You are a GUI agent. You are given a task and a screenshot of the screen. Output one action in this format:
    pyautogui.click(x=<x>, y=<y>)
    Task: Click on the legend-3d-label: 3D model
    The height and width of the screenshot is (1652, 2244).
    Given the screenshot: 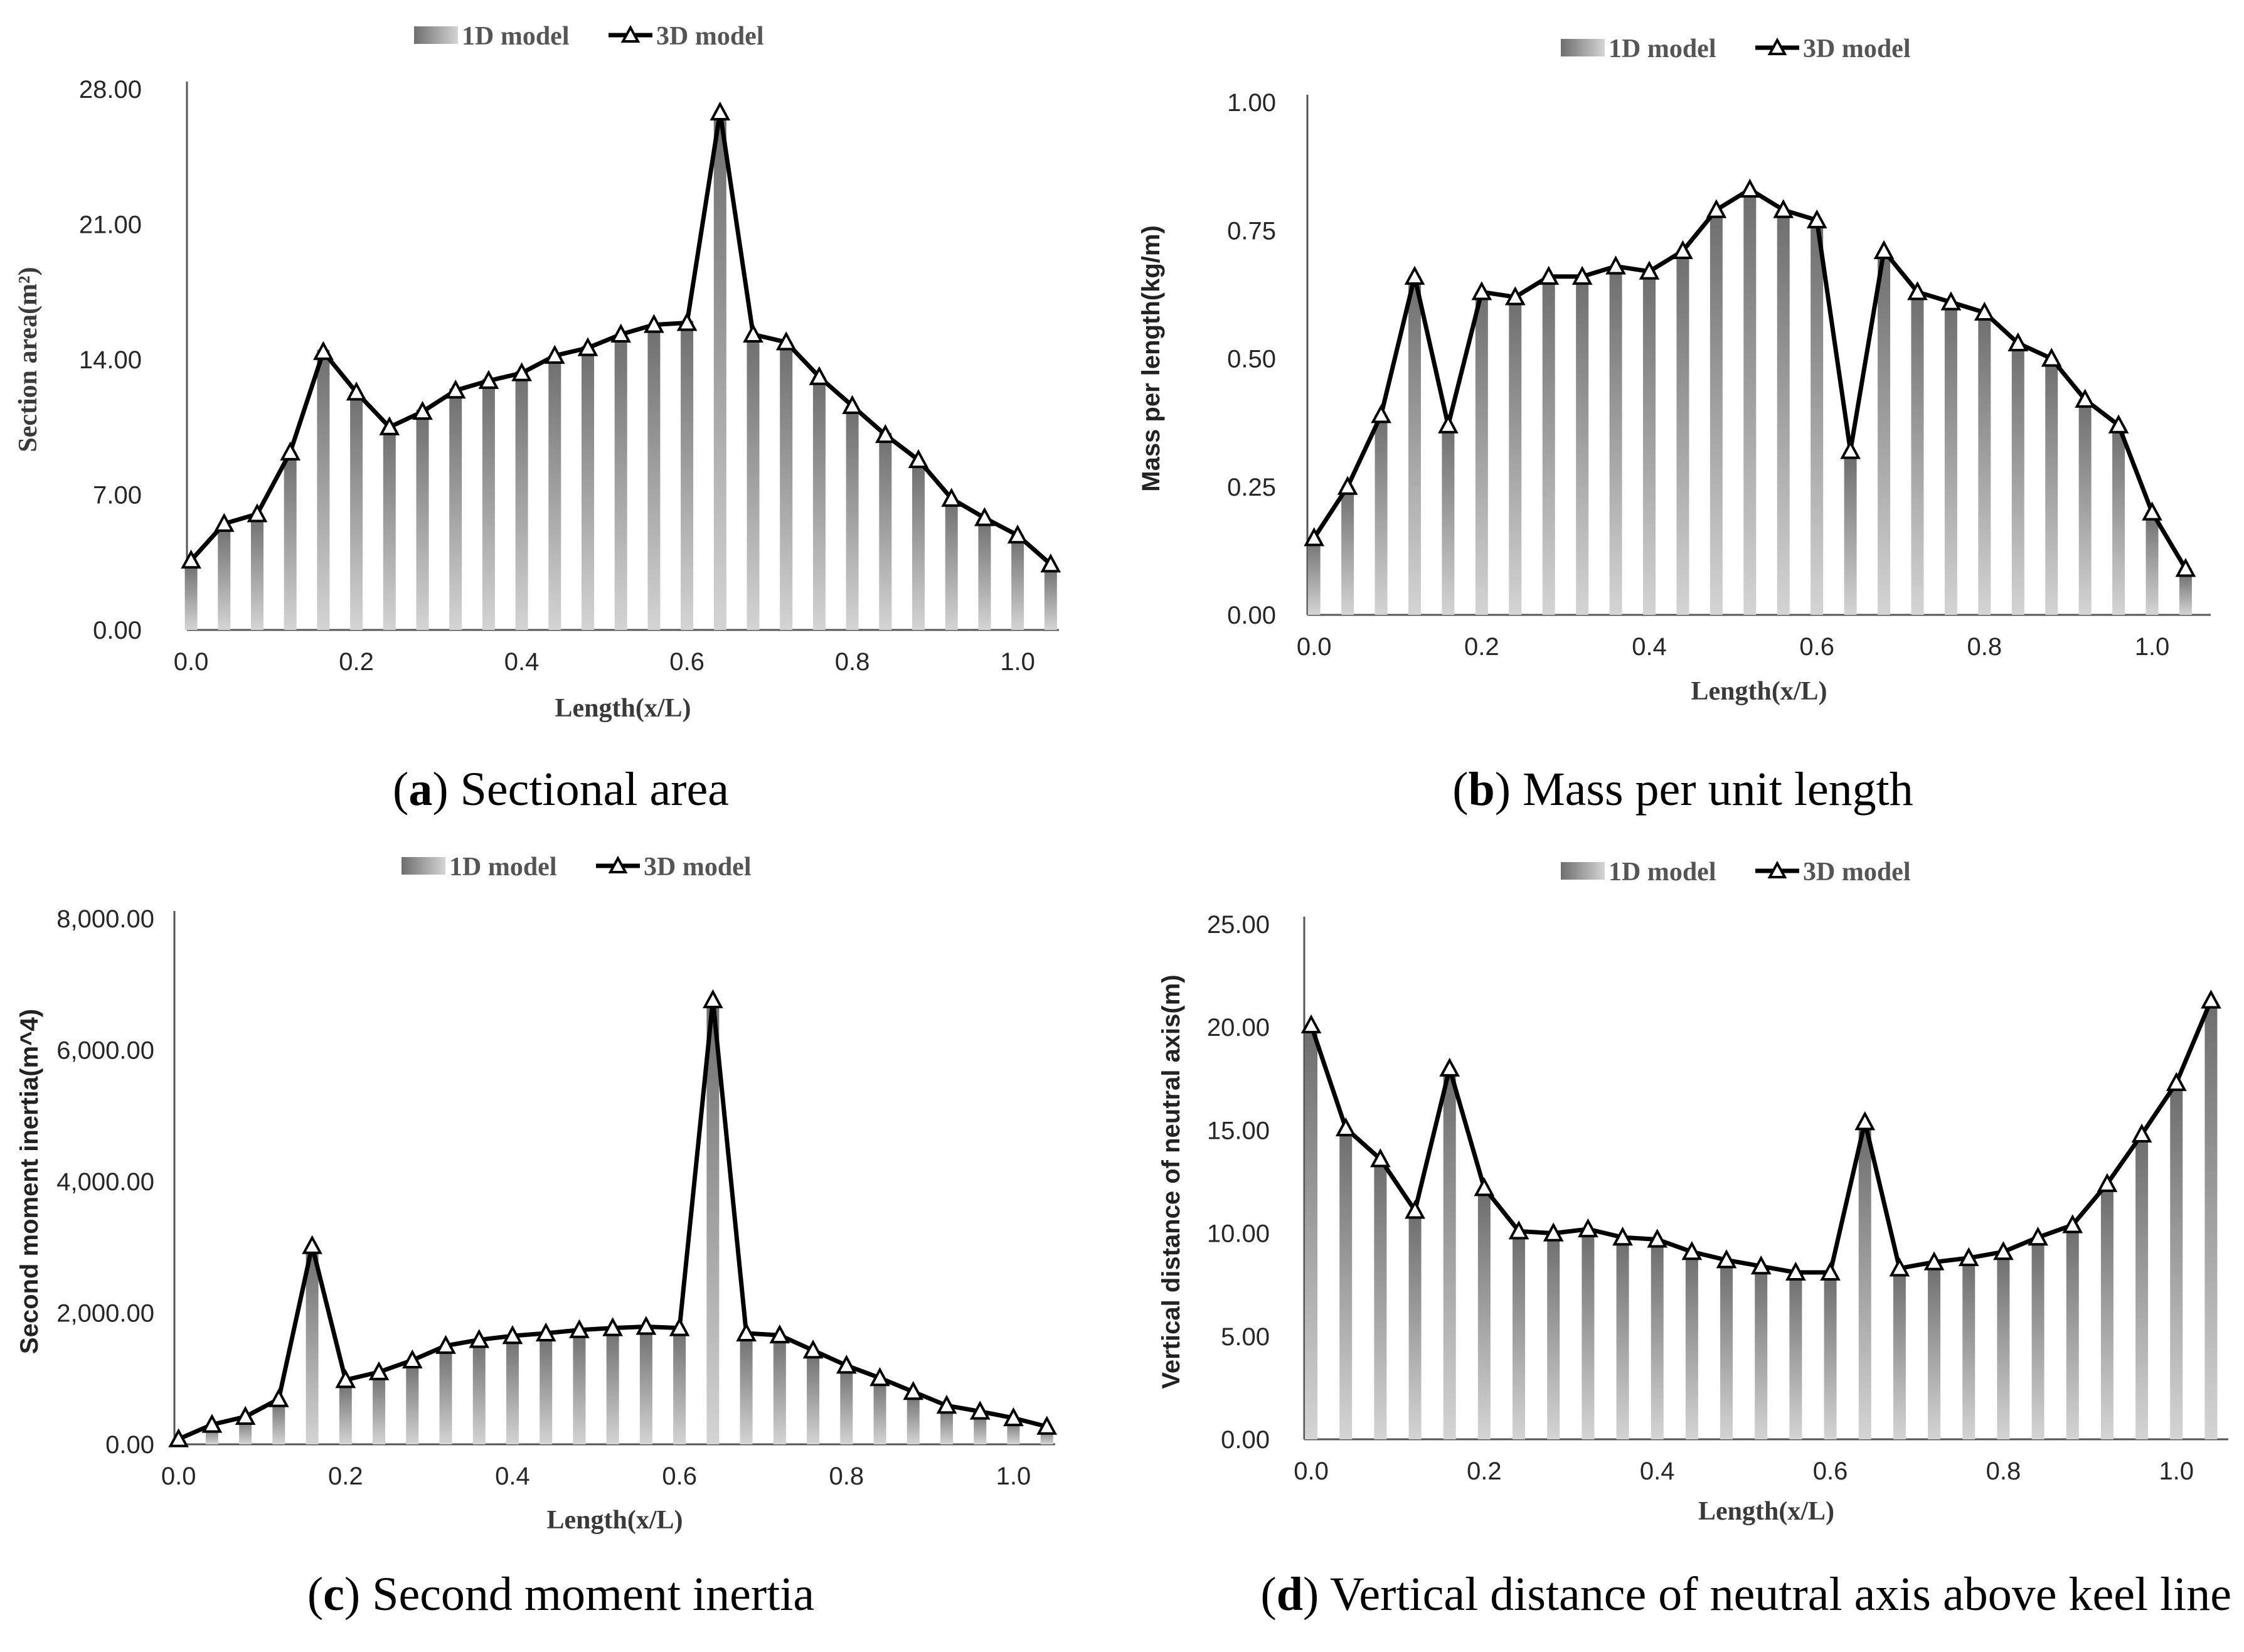 What is the action you would take?
    pyautogui.click(x=1857, y=49)
    